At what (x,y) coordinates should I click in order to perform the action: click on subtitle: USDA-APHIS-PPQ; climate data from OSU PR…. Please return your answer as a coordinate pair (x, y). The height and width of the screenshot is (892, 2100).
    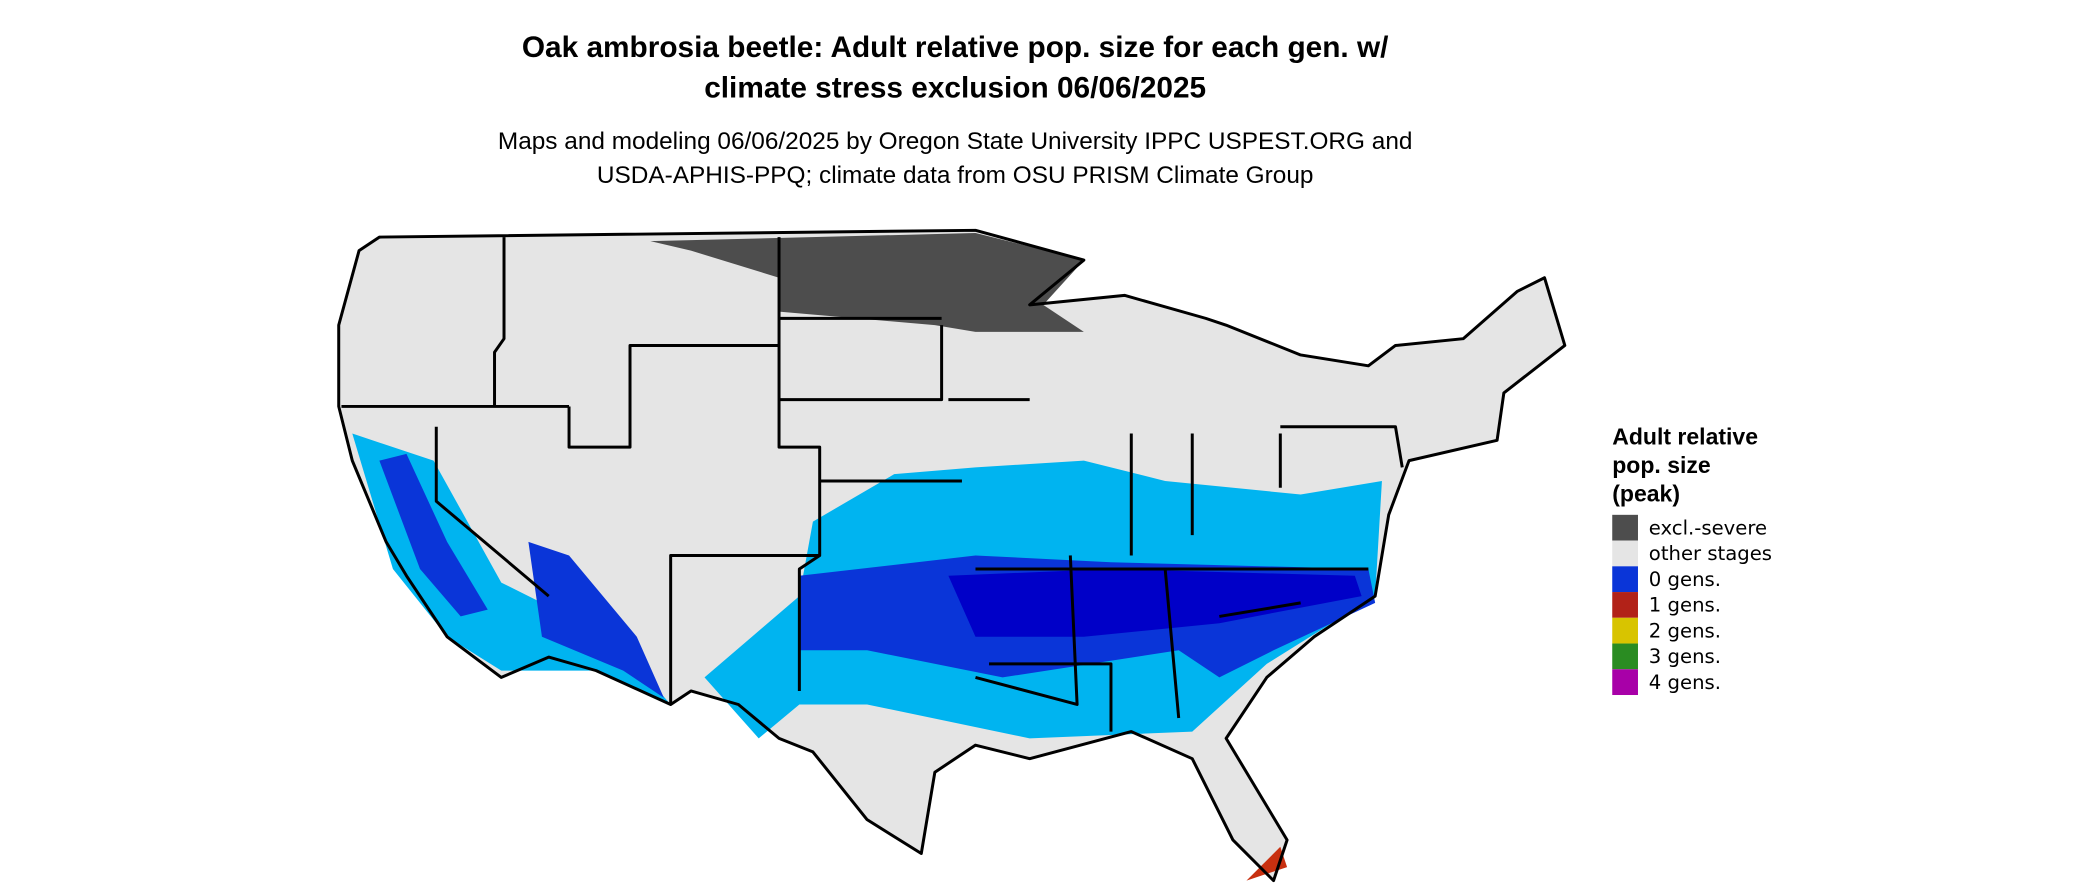
    Looking at the image, I should click on (955, 175).